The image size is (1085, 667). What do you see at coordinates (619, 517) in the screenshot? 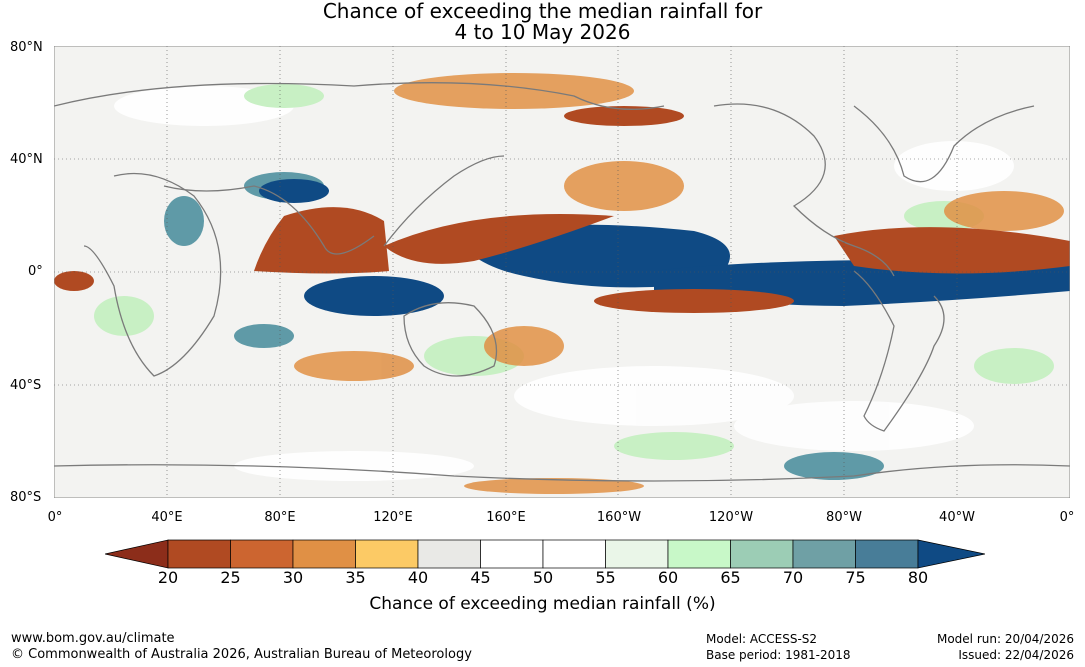
I see `lon-label-160w: 160°W` at bounding box center [619, 517].